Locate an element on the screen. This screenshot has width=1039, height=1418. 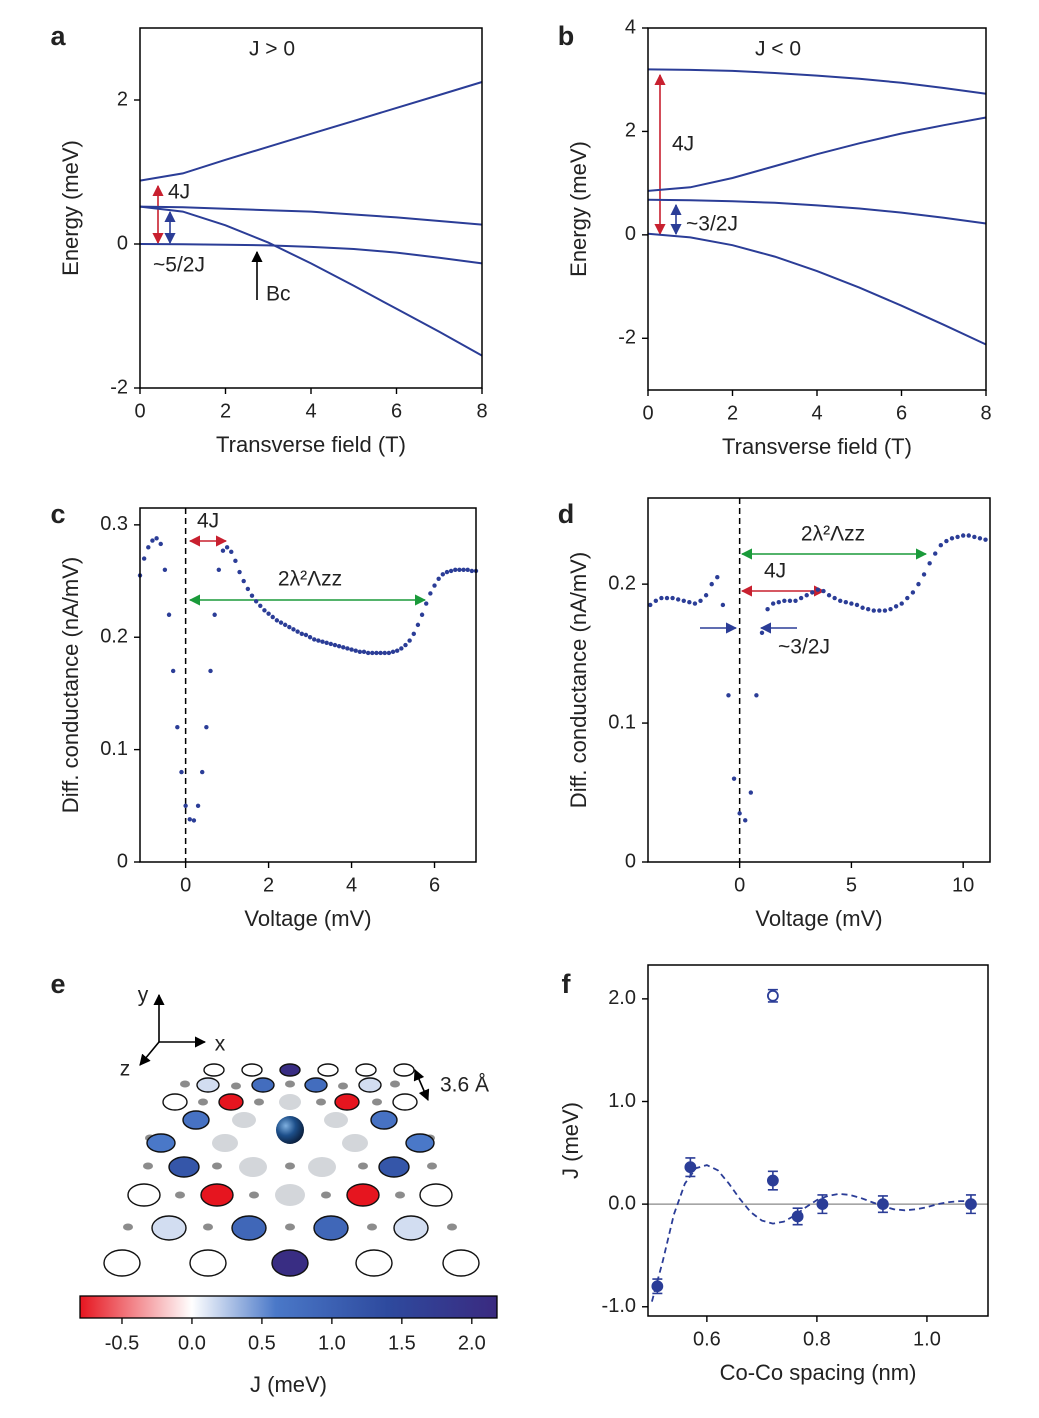
x-tick-label: 4 is located at coordinates (310, 411).